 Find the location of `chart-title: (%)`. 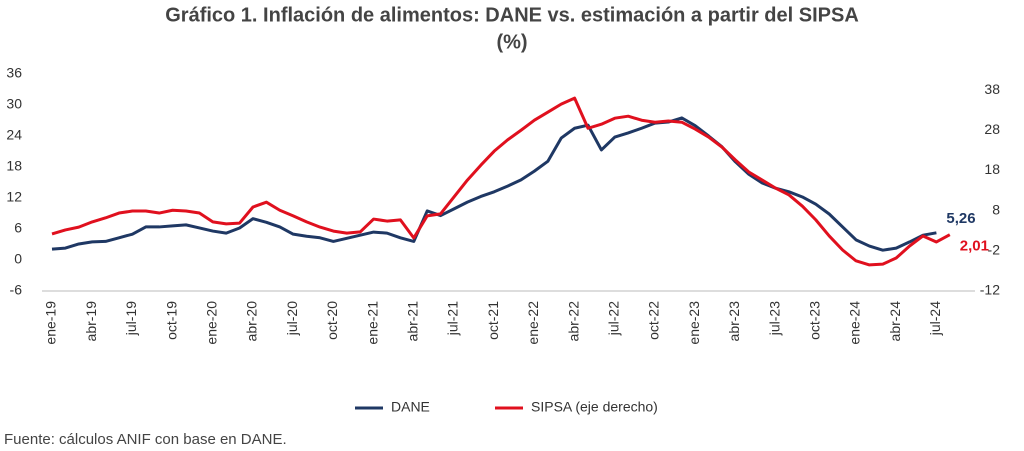

chart-title: (%) is located at coordinates (511, 42).